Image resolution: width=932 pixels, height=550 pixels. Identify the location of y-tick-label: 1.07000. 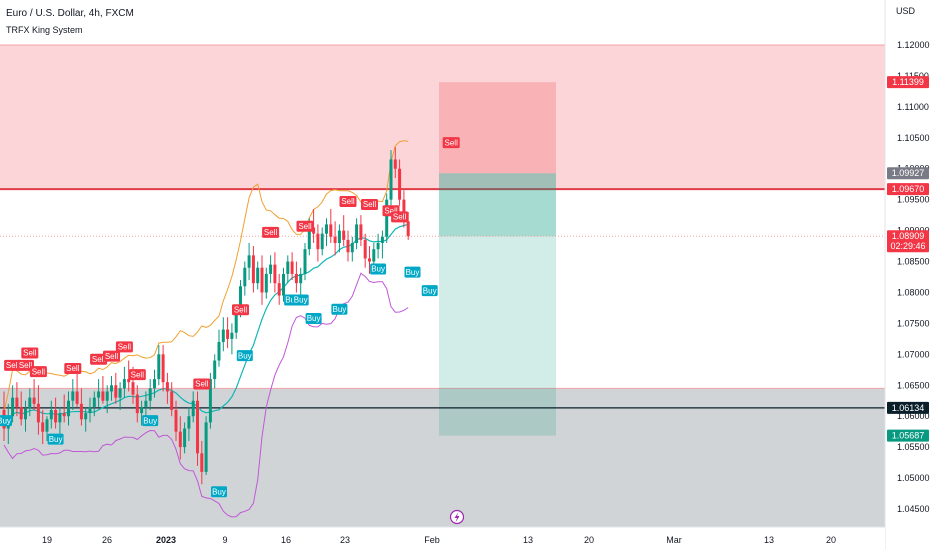
(913, 354).